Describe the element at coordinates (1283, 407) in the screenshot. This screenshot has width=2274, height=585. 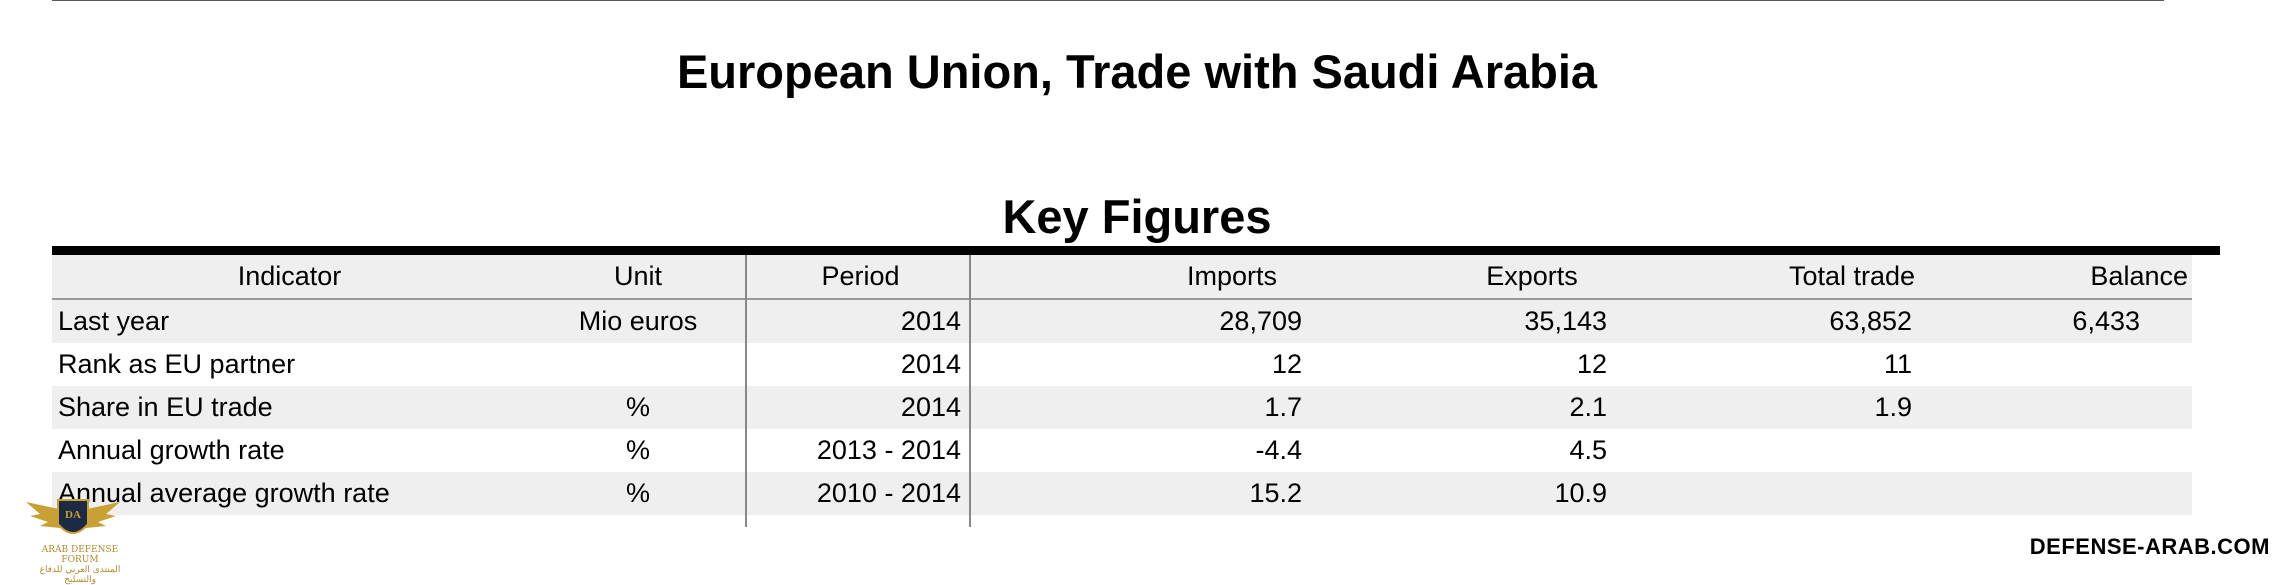
I see `cell-imports: 1.7` at that location.